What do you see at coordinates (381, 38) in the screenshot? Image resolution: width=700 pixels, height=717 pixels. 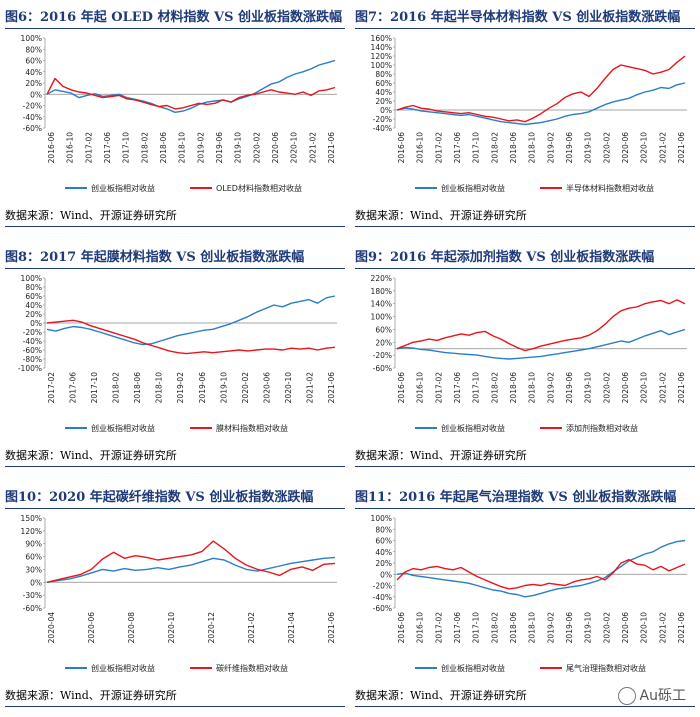 I see `y-tick-label: 160%` at bounding box center [381, 38].